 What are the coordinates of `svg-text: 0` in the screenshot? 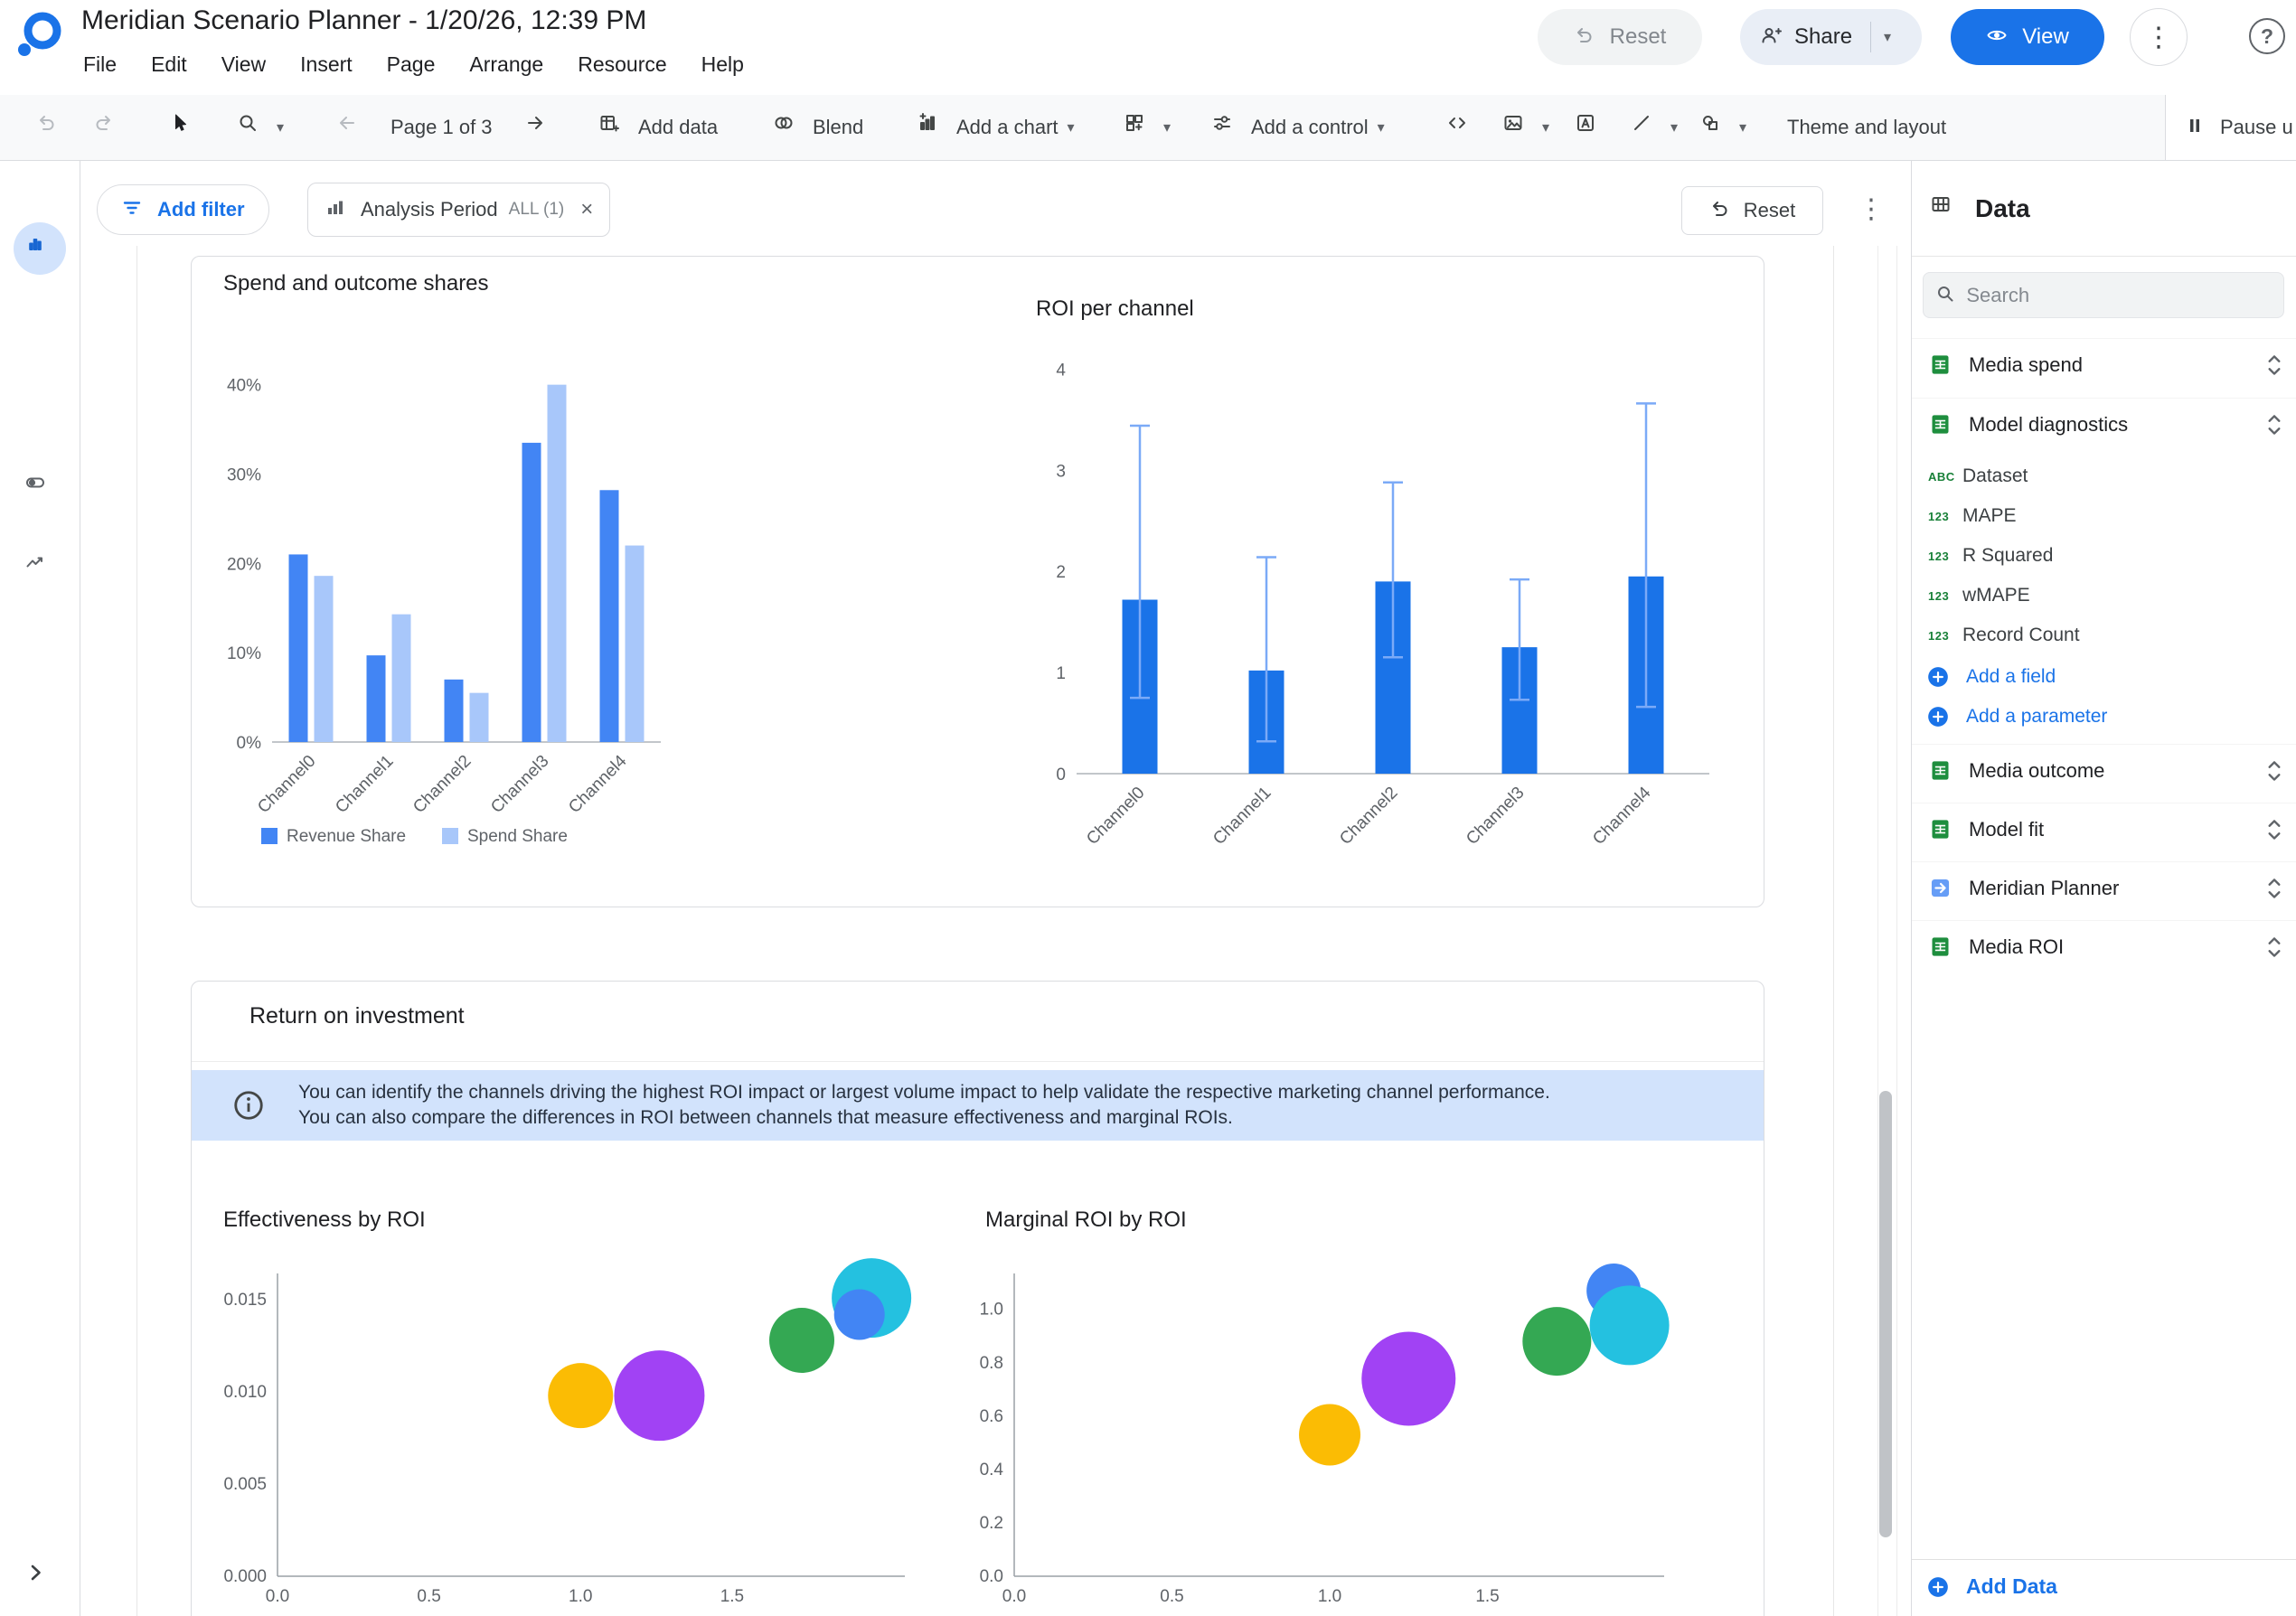 It's located at (1061, 775).